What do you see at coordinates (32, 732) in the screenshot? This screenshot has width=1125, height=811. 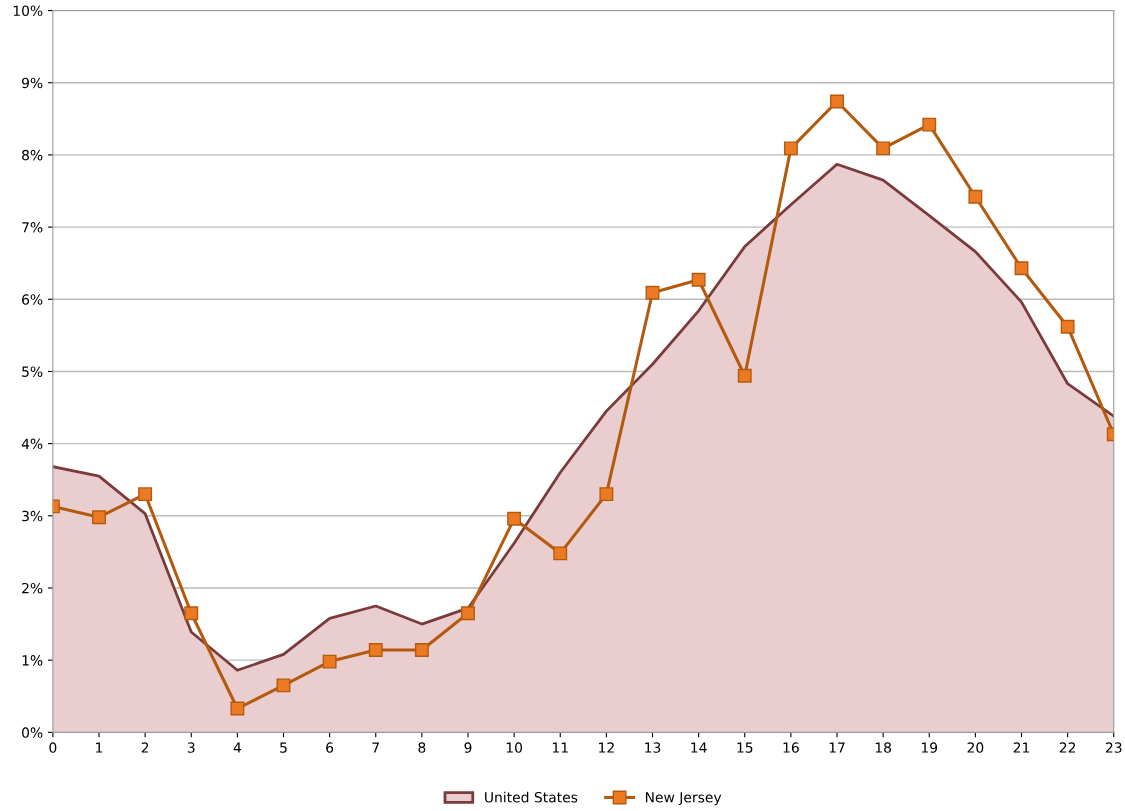 I see `y-tick-label: 0%` at bounding box center [32, 732].